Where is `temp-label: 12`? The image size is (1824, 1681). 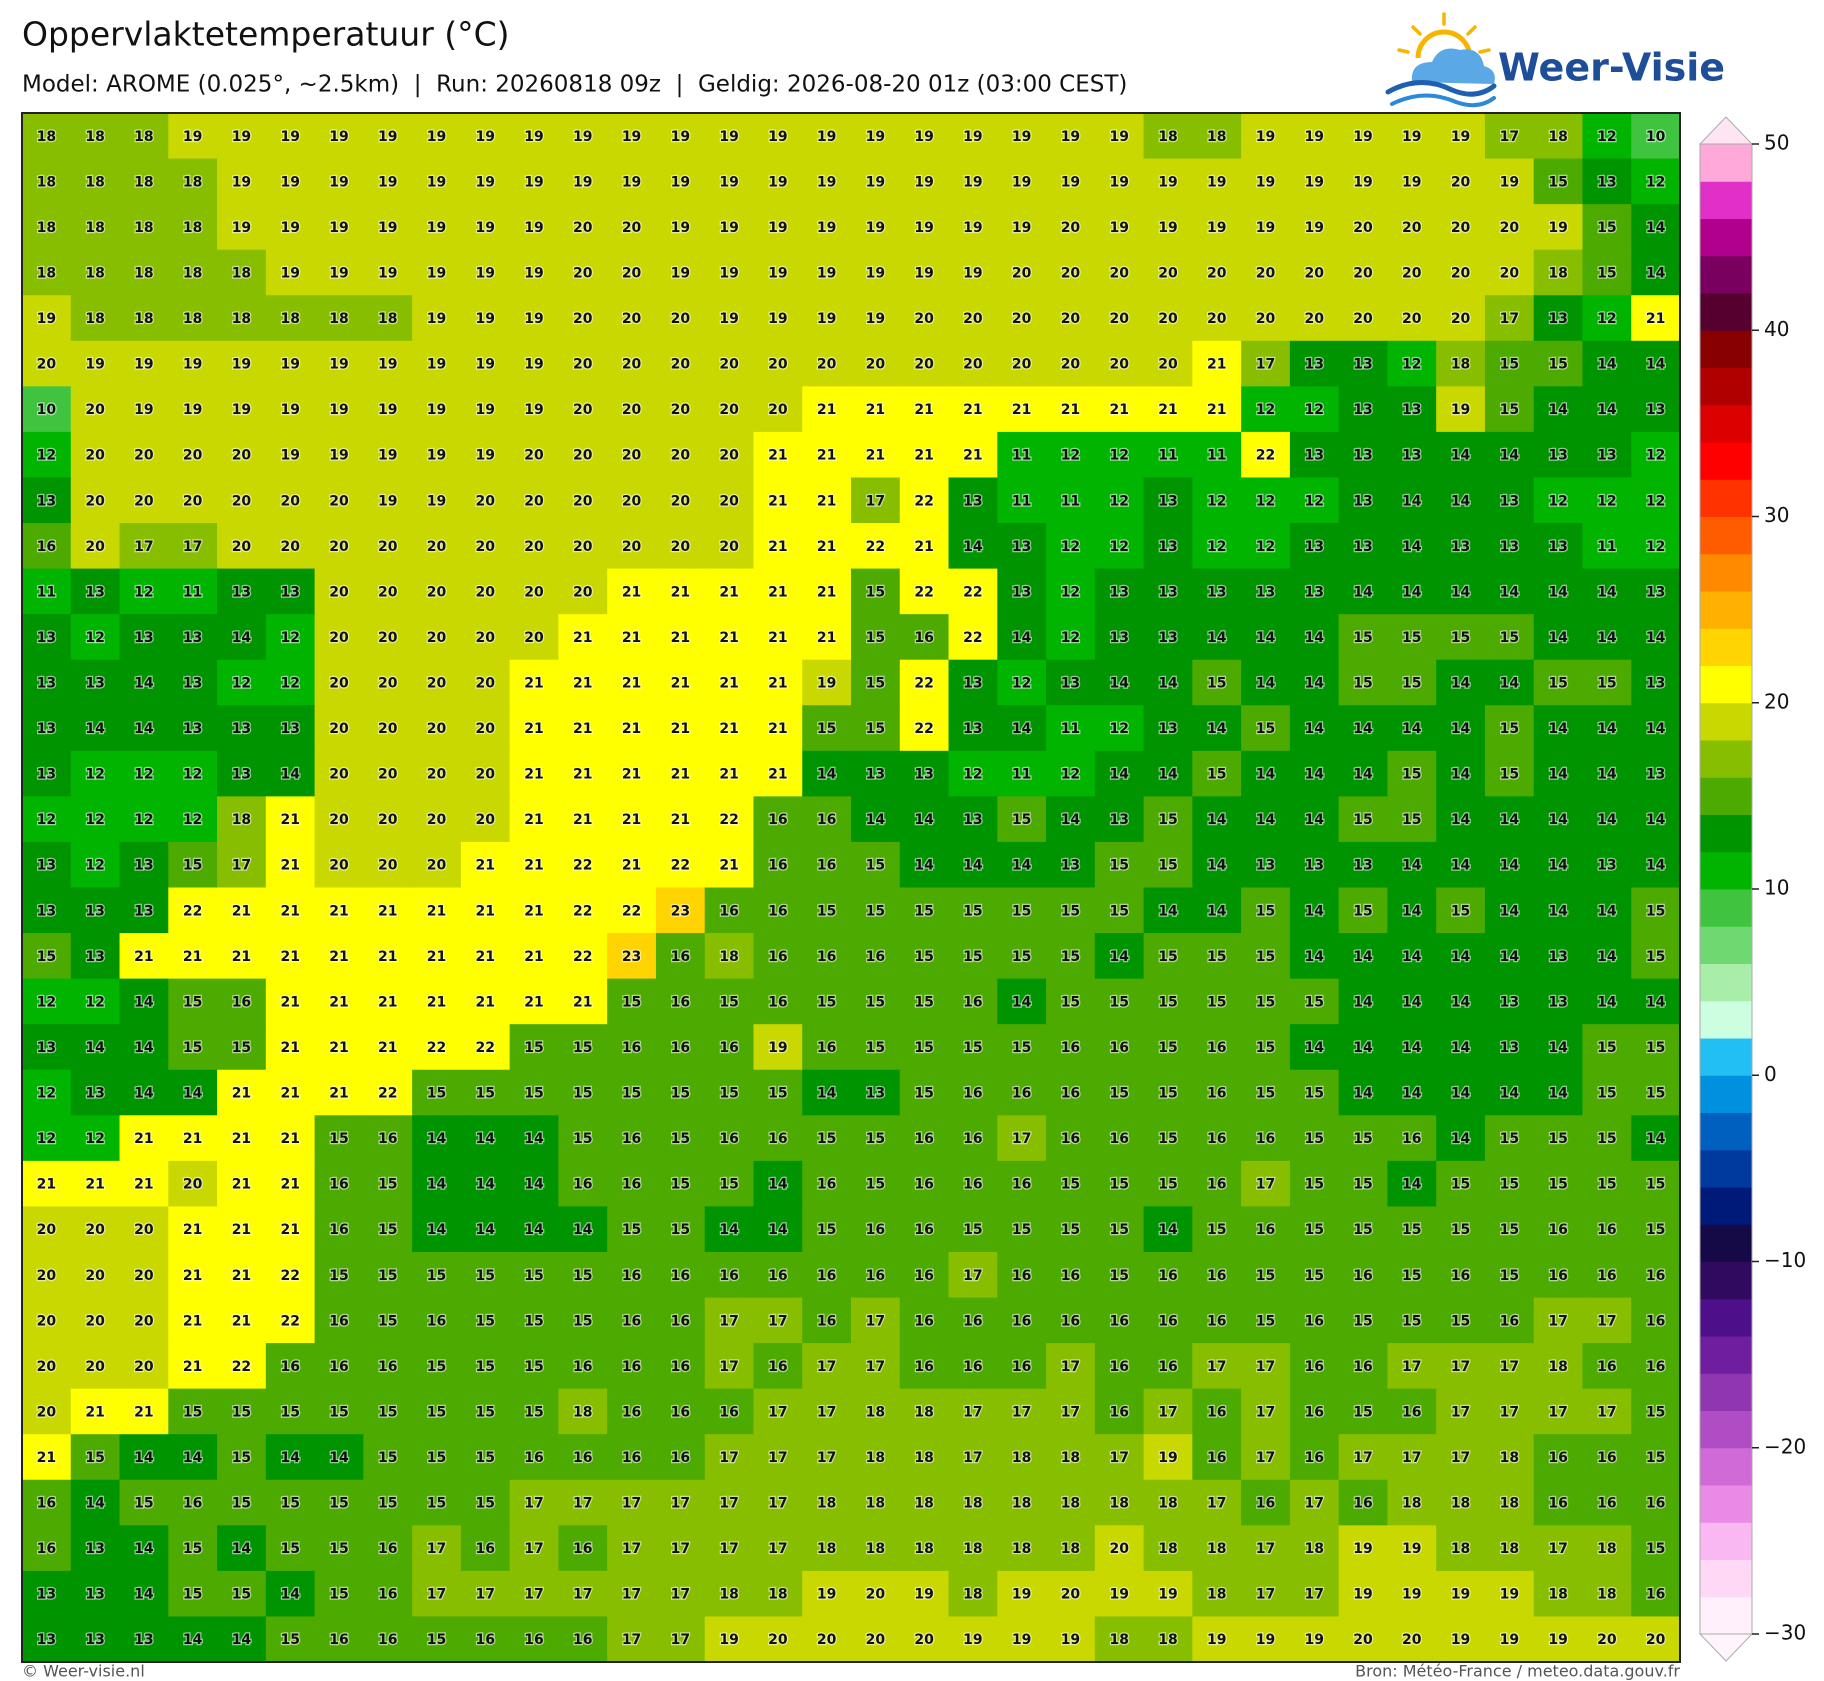
temp-label: 12 is located at coordinates (94, 775).